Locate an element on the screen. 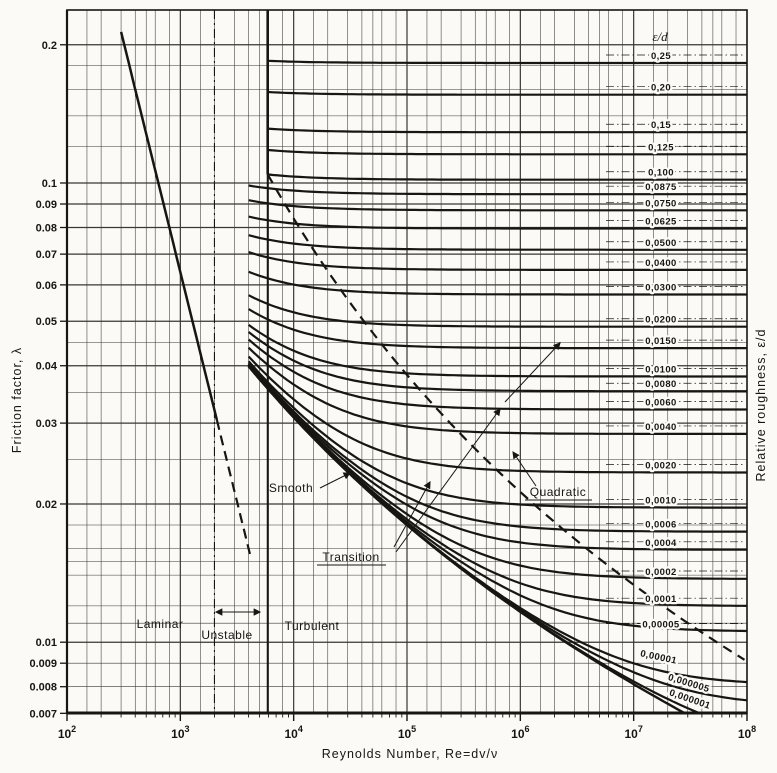  curve-label-0,0150: 0,0150 is located at coordinates (660, 341).